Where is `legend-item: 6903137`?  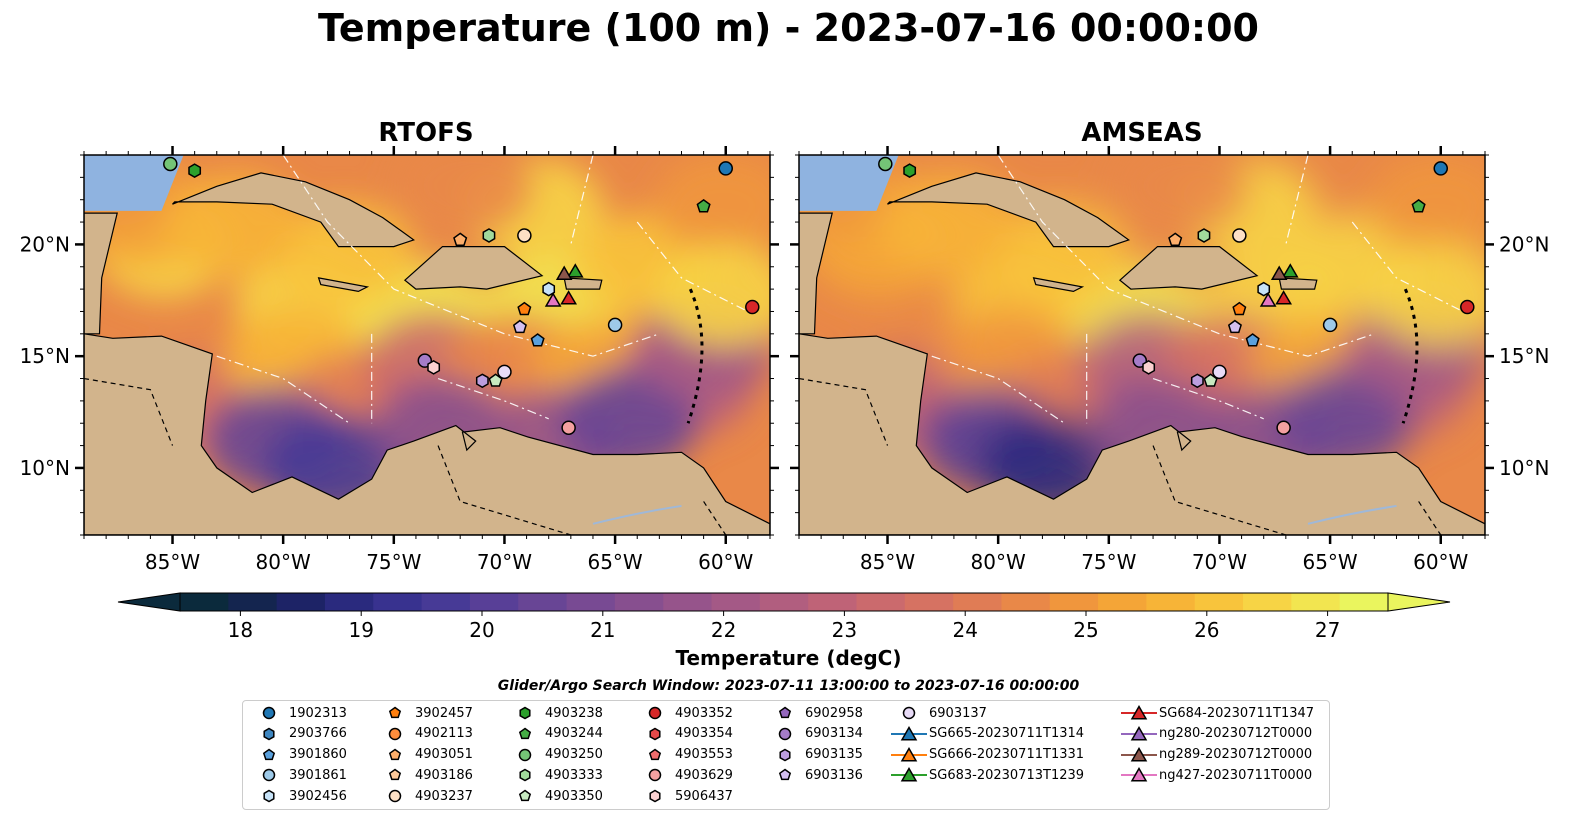
legend-item: 6903137 is located at coordinates (938, 713).